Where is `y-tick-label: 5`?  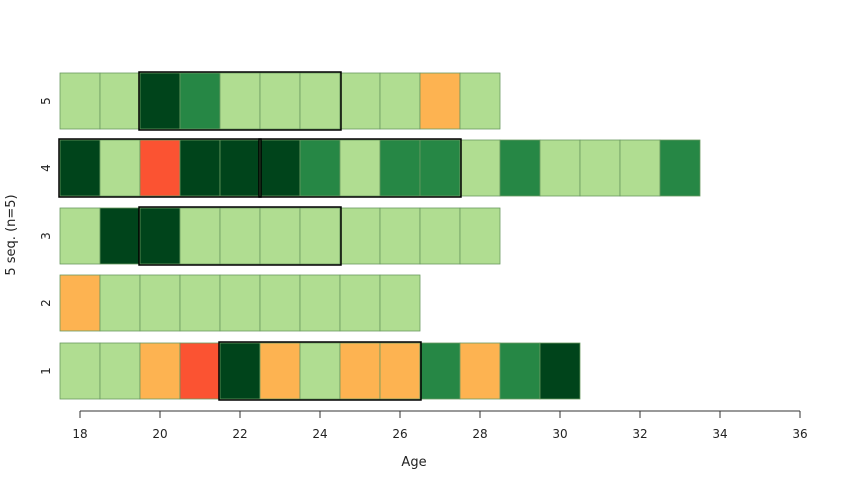 y-tick-label: 5 is located at coordinates (46, 101).